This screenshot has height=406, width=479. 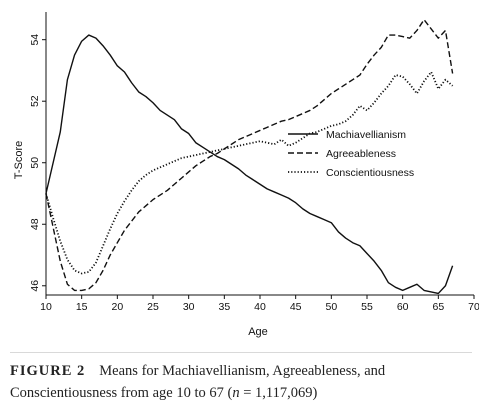 What do you see at coordinates (260, 307) in the screenshot?
I see `x-tick-label: 40` at bounding box center [260, 307].